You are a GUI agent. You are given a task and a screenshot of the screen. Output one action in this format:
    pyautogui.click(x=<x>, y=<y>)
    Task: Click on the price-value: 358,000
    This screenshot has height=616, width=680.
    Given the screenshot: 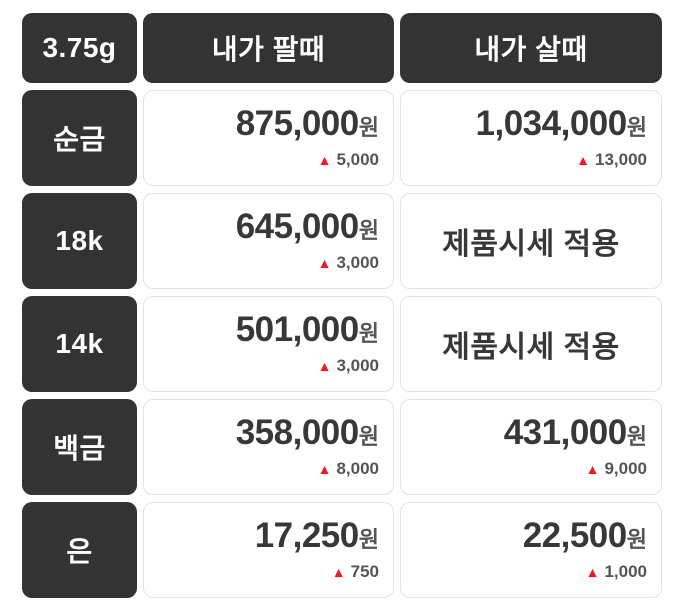 What is the action you would take?
    pyautogui.click(x=297, y=433)
    